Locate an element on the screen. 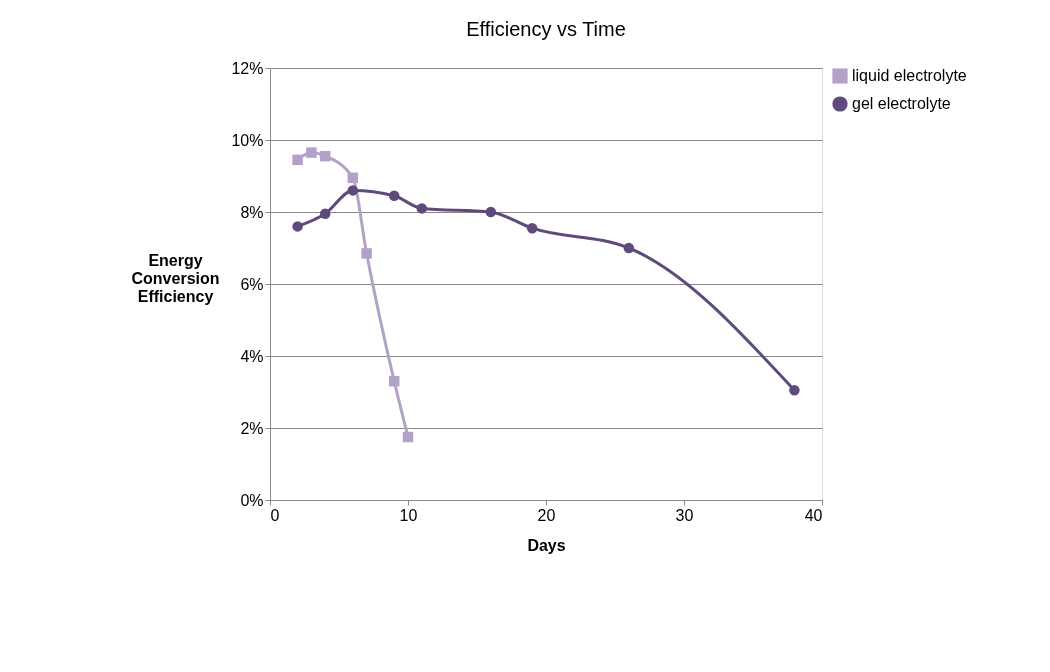 This screenshot has height=672, width=1050. legend-label: gel electrolyte is located at coordinates (901, 103).